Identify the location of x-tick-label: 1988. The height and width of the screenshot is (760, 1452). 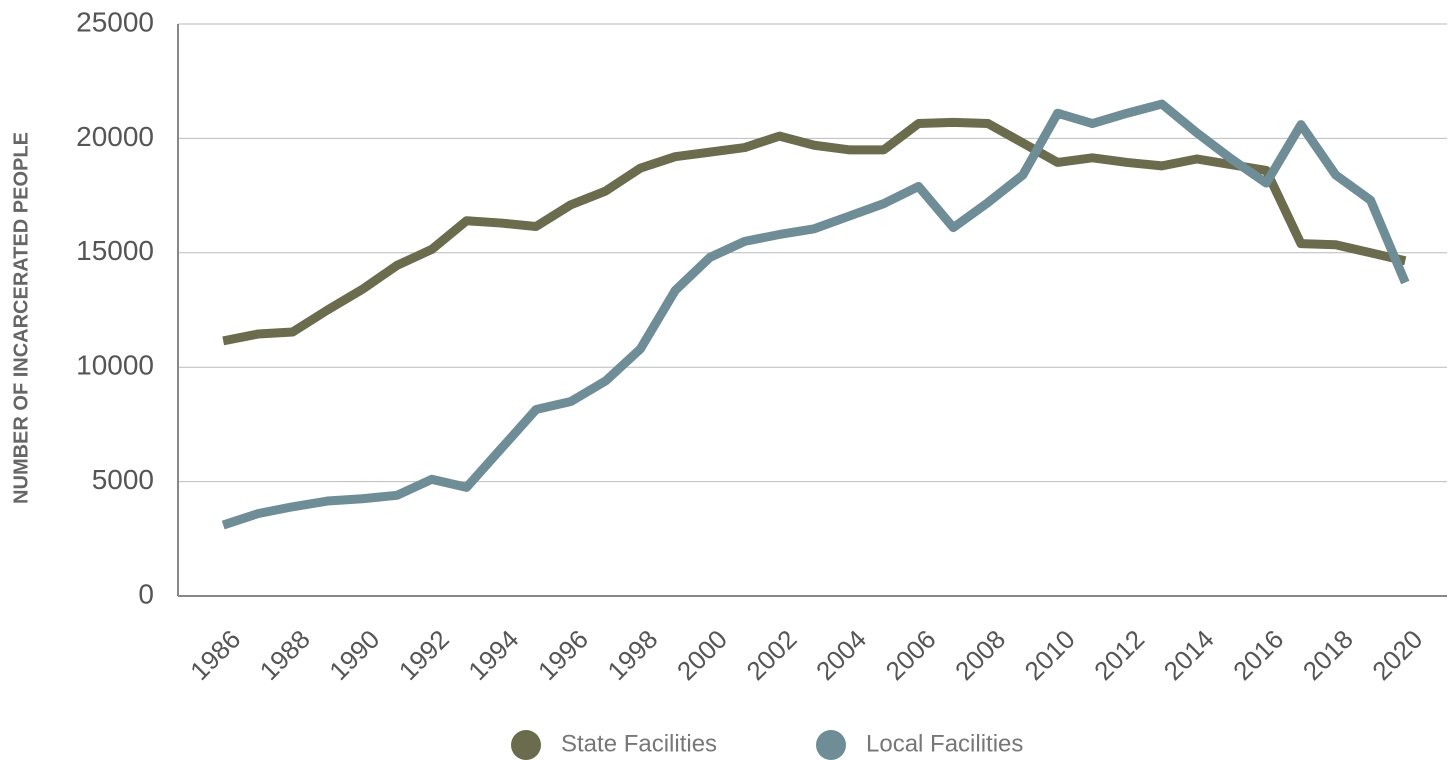
(285, 655).